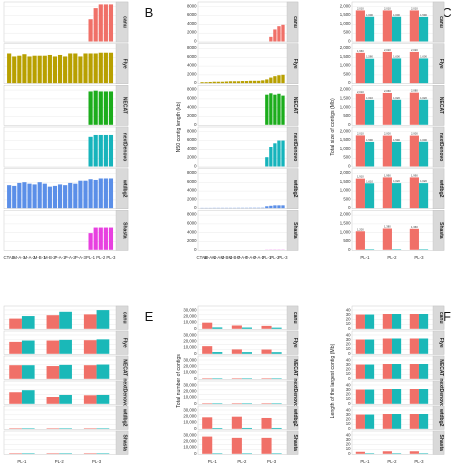 This screenshot has height=474, width=474. Describe the element at coordinates (30, 257) in the screenshot. I see `x-tick-label: M-A-2` at that location.